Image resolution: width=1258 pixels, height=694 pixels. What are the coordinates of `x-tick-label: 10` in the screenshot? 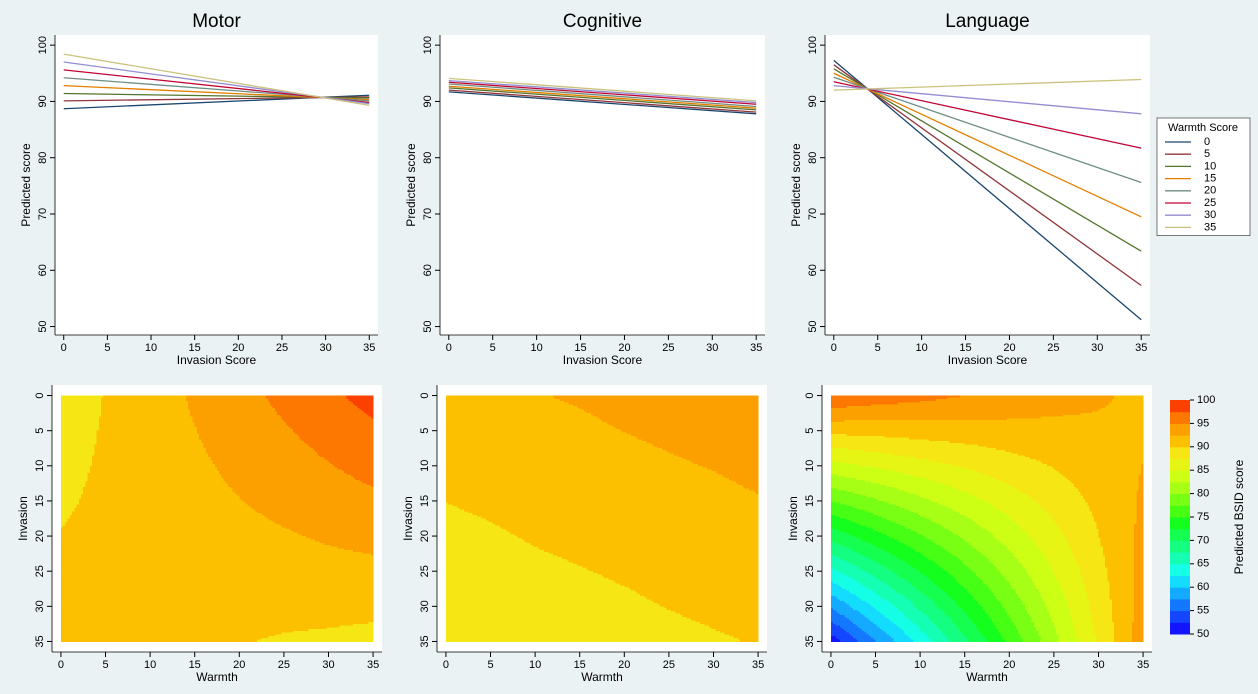 It's located at (536, 348).